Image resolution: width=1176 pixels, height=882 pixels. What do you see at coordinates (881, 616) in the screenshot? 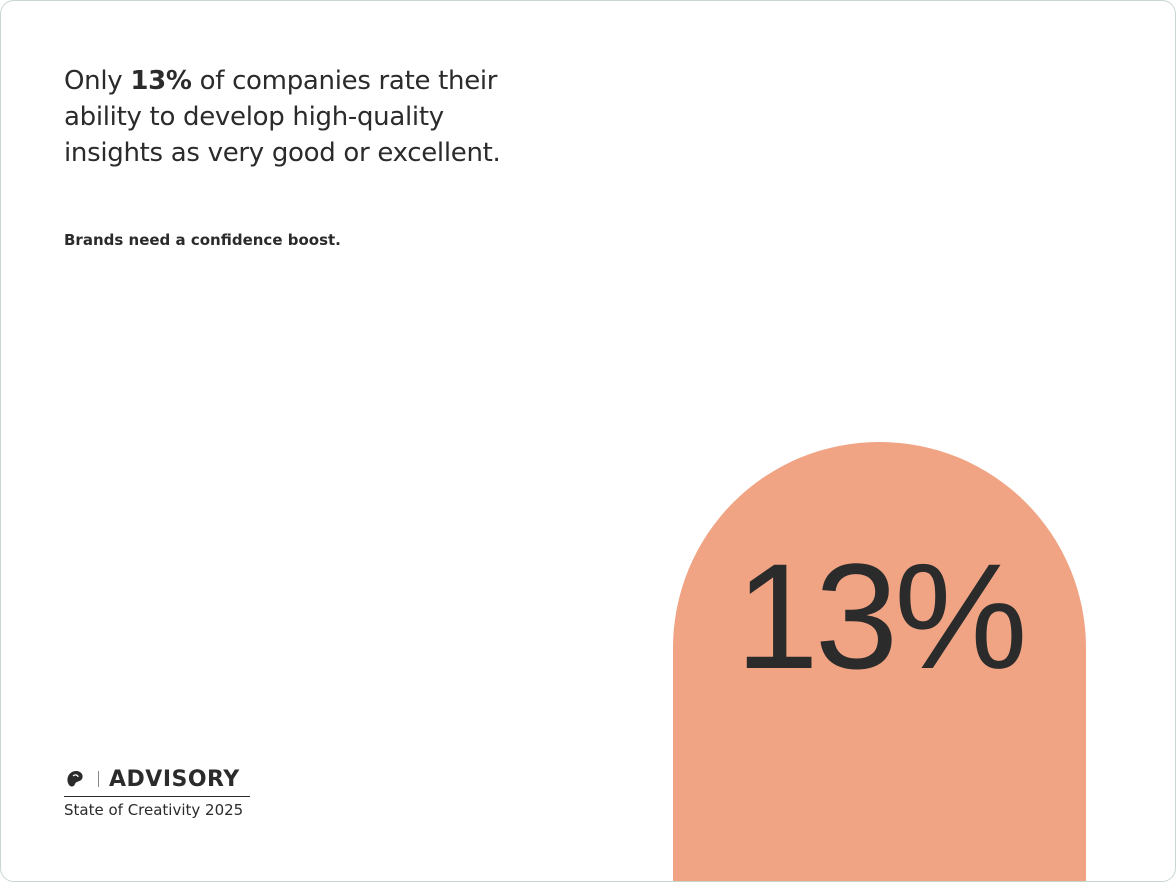
I see `big-stat: 13%` at bounding box center [881, 616].